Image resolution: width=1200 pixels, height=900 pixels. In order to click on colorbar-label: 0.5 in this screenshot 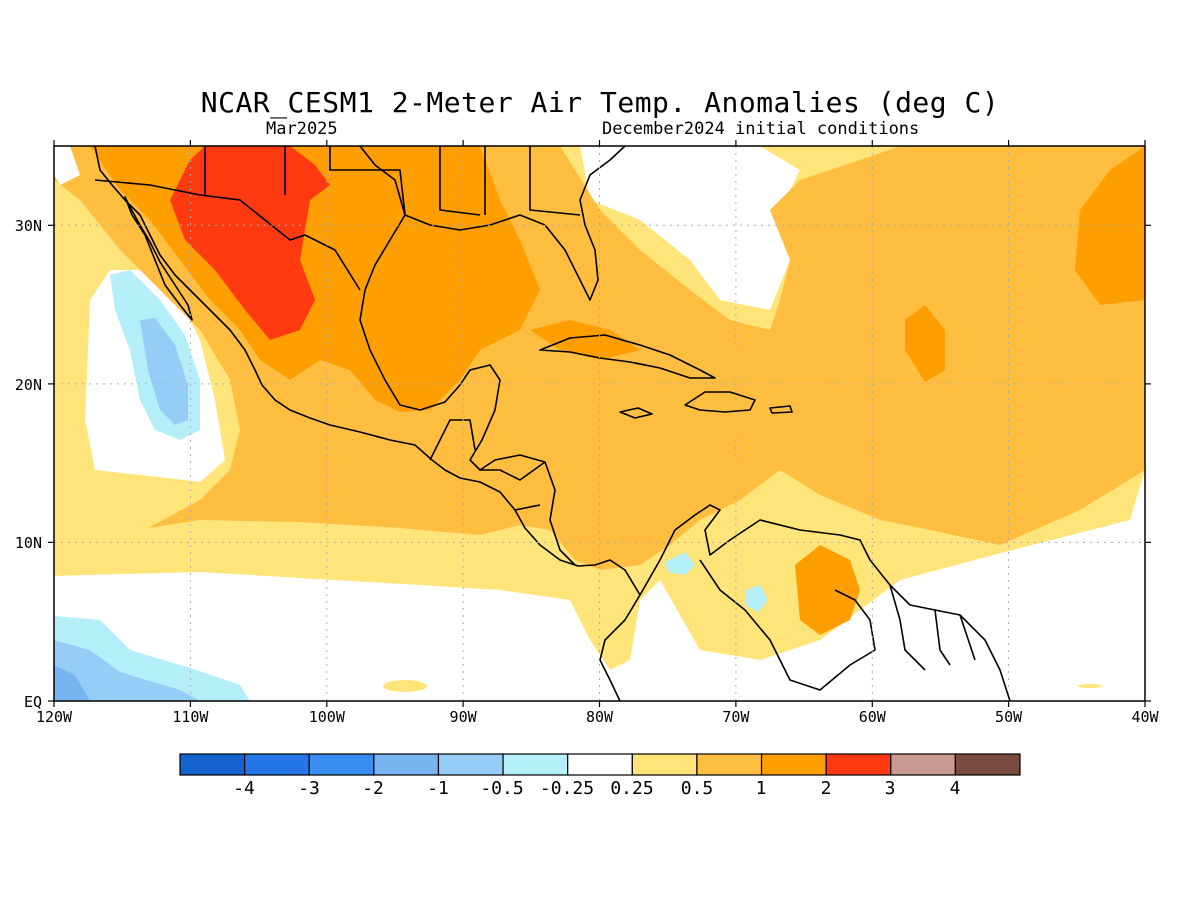, I will do `click(697, 788)`.